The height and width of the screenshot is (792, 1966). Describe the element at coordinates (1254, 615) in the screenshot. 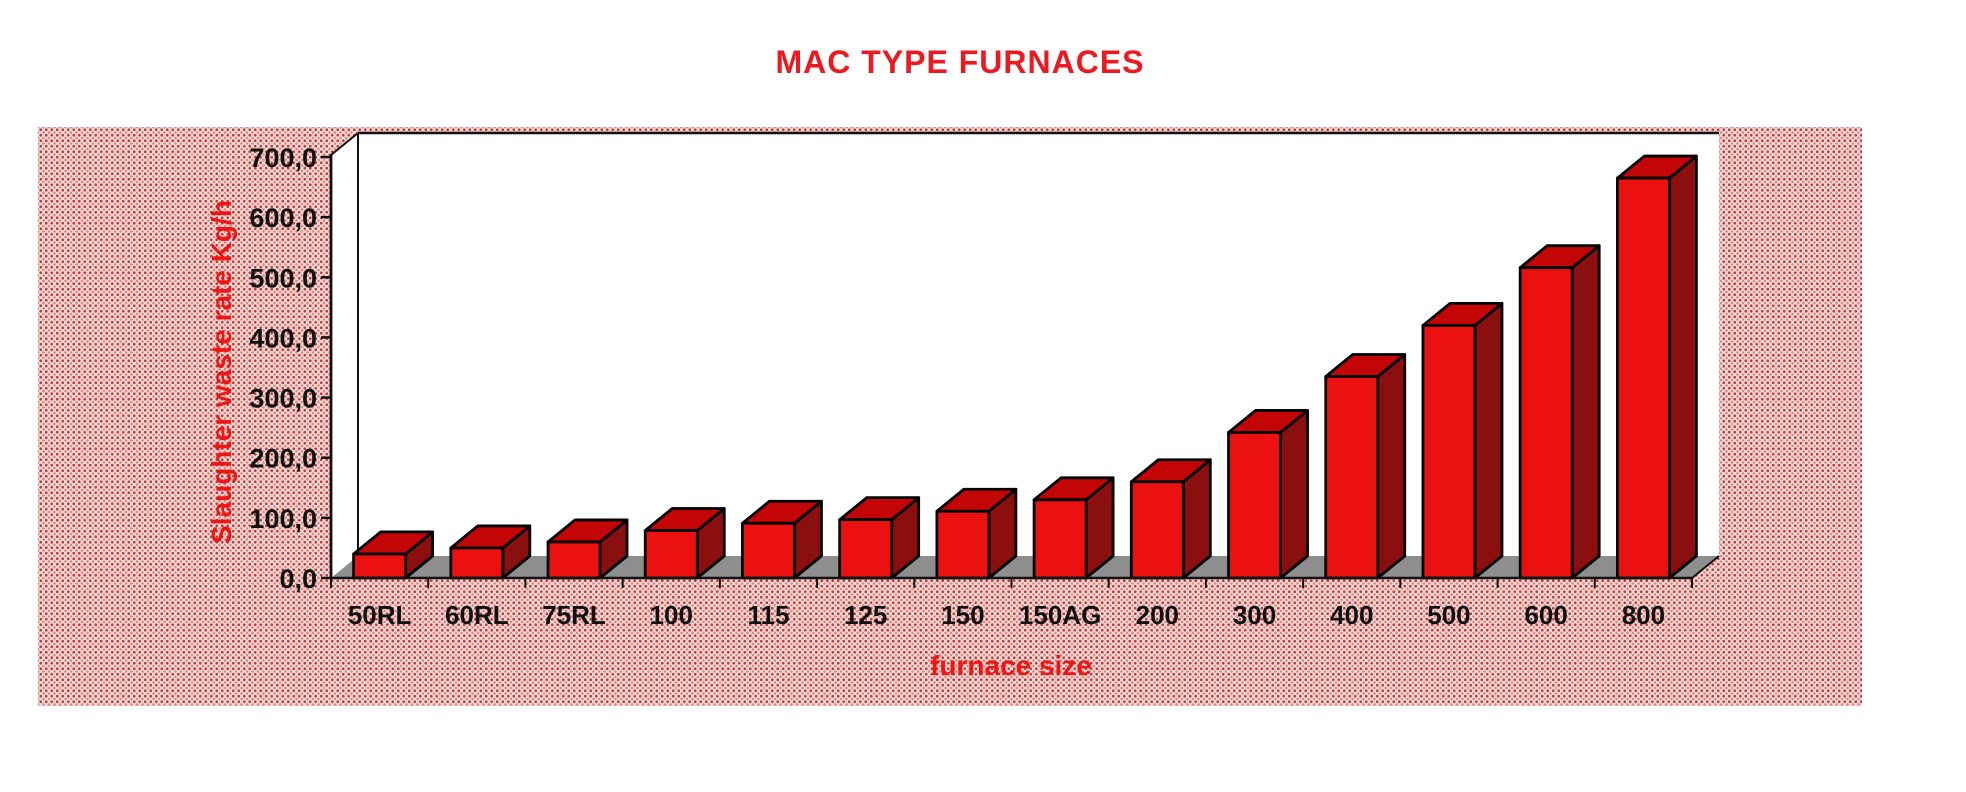

I see `x-tick-label: 300` at that location.